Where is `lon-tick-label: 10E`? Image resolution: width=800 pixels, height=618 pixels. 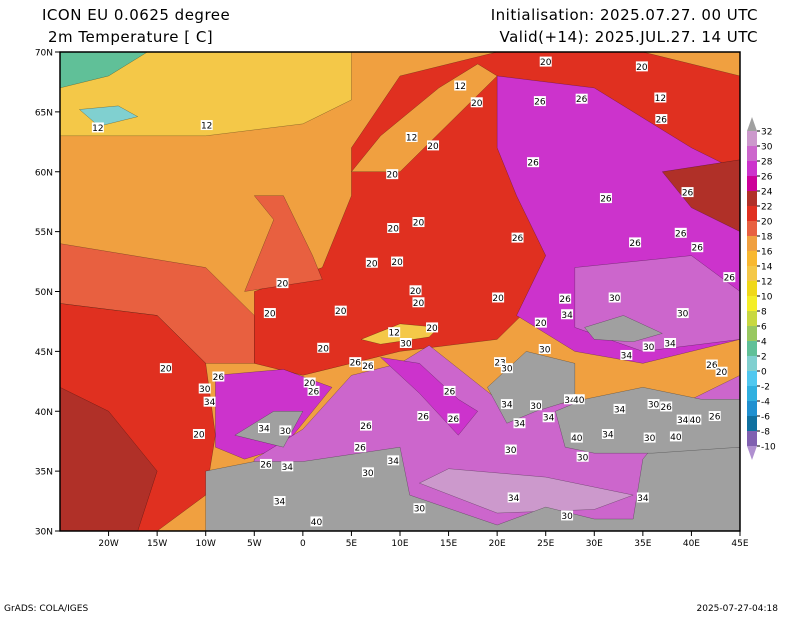 lon-tick-label: 10E is located at coordinates (399, 544).